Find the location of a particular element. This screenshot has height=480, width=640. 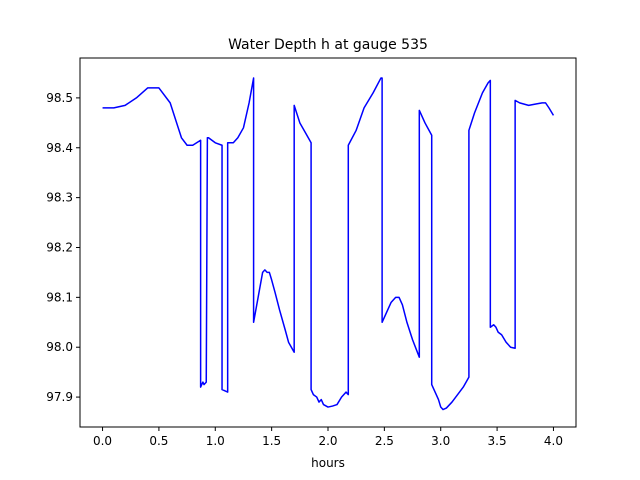

x-tick-label: 2.0 is located at coordinates (327, 441).